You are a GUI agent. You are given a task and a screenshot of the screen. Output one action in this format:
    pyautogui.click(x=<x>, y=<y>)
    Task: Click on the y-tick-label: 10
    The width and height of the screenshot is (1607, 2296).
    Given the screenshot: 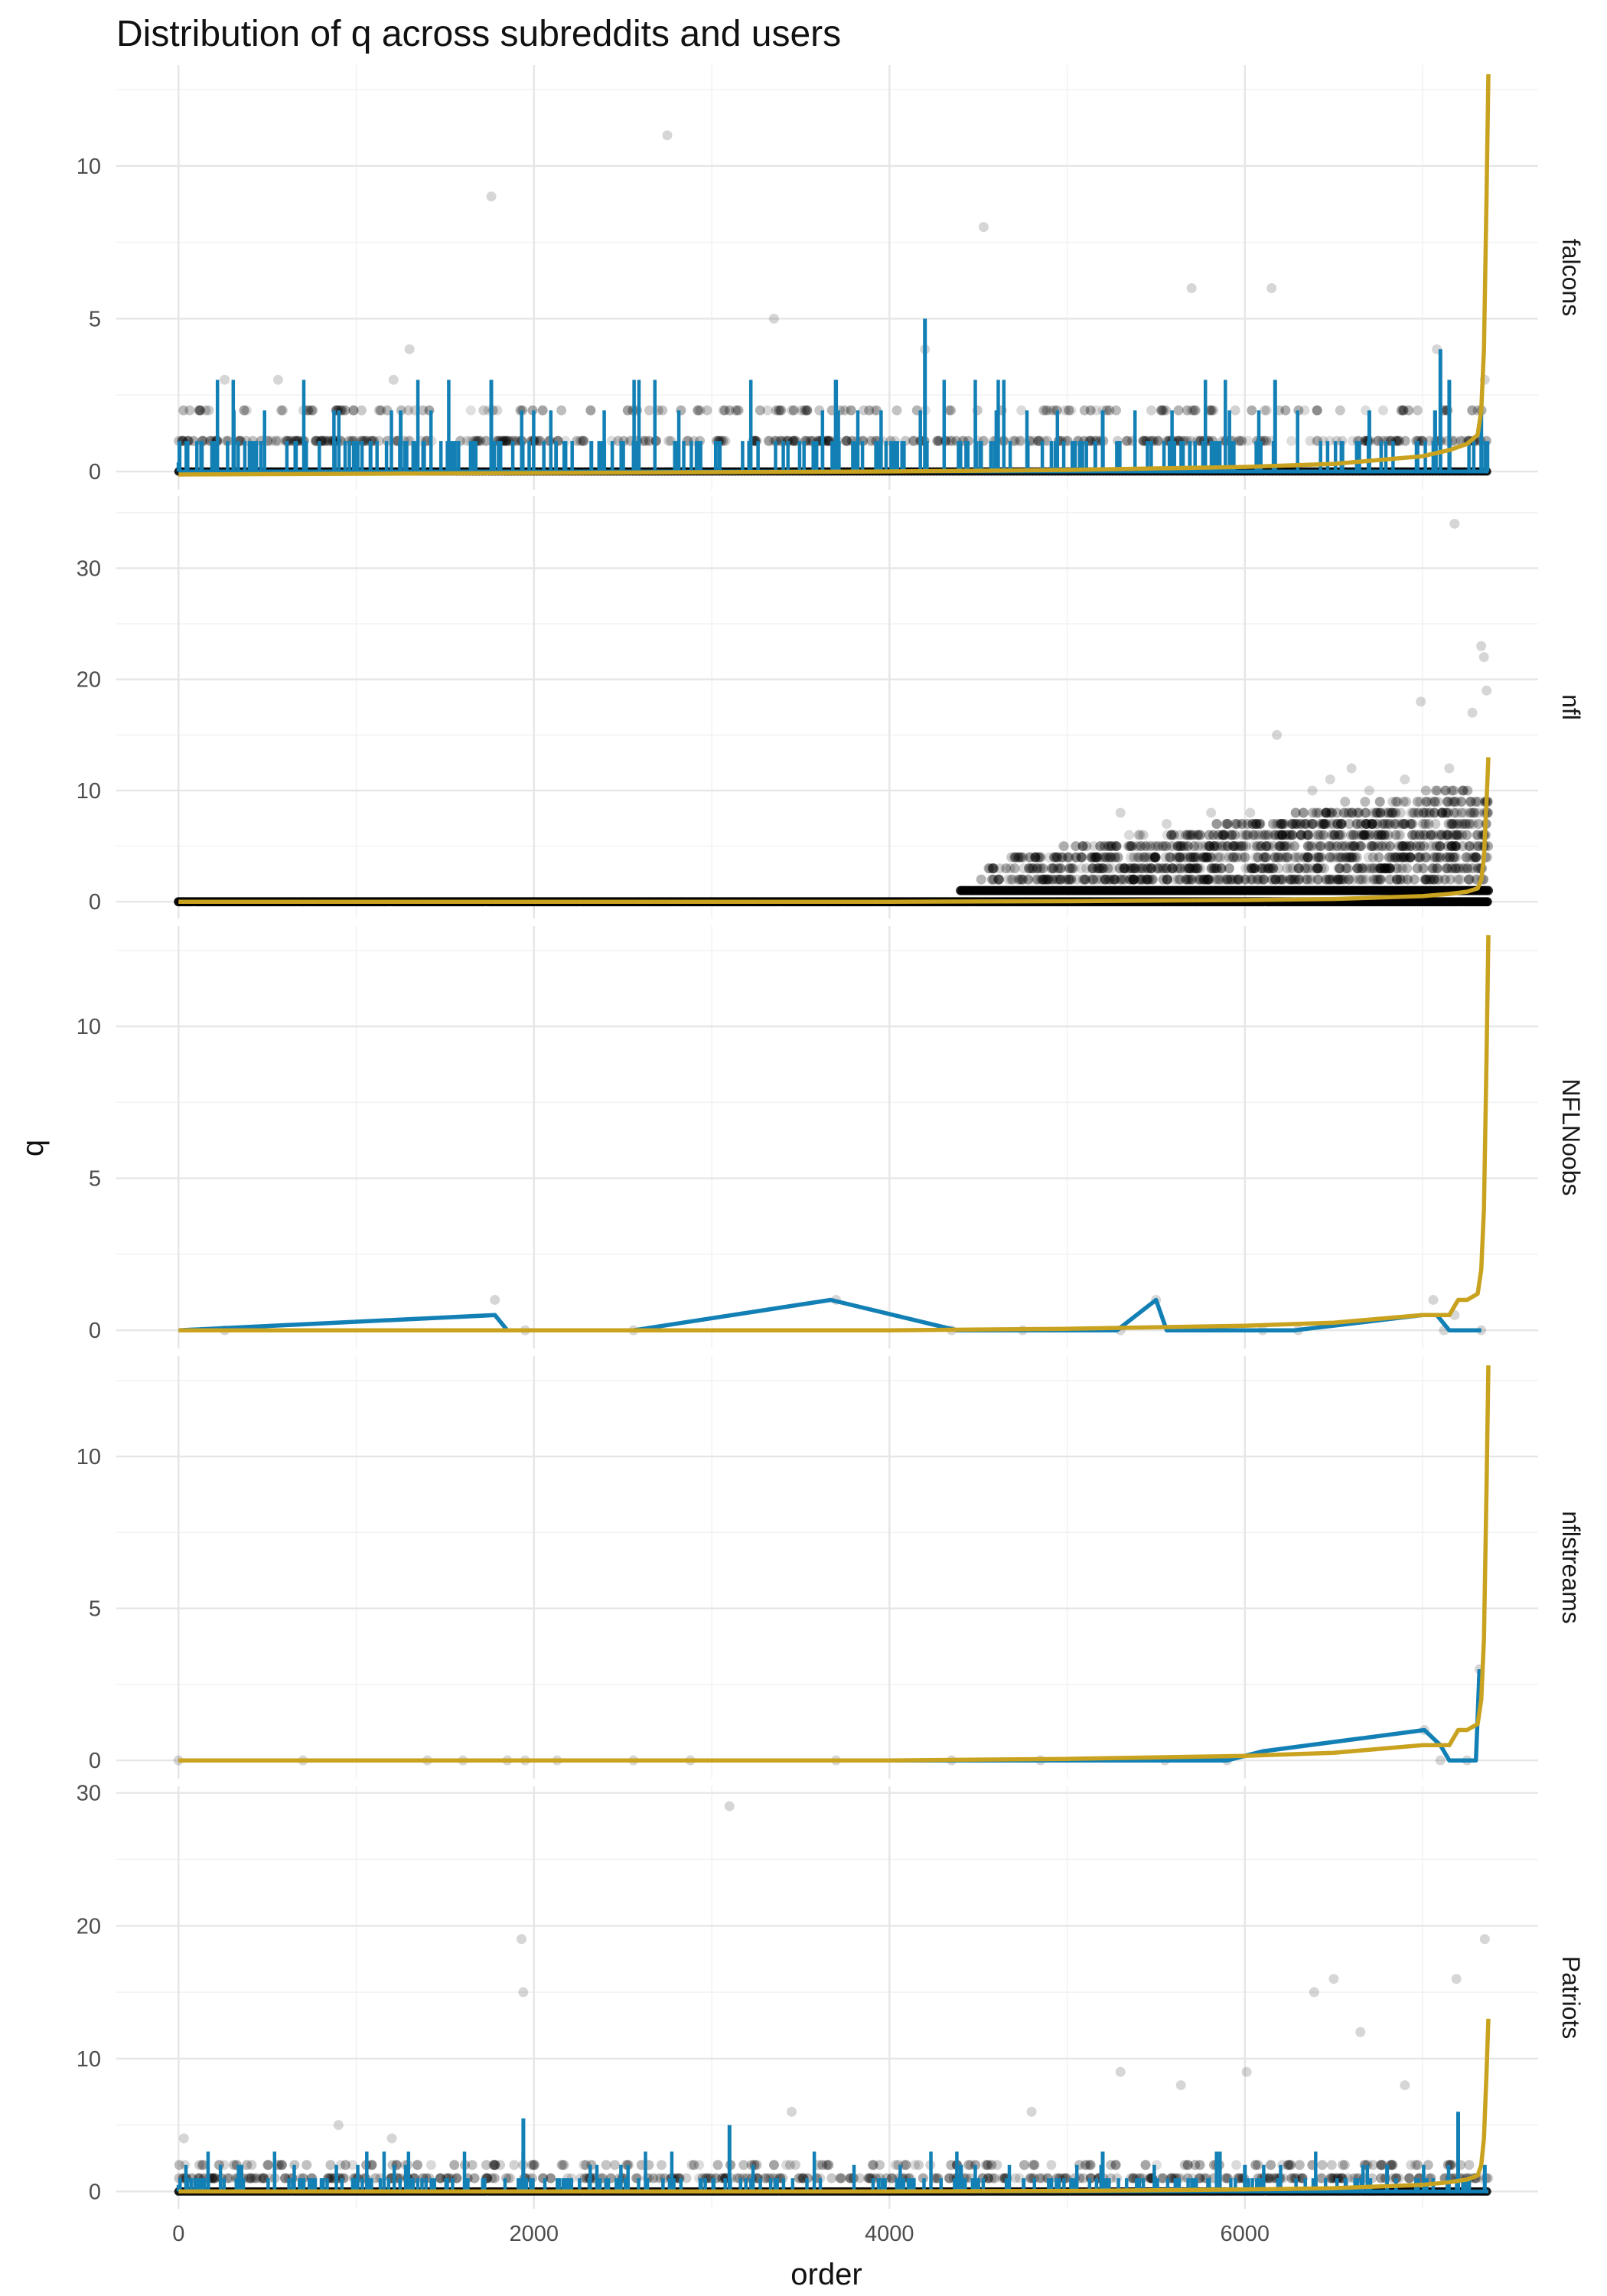 What is the action you would take?
    pyautogui.click(x=89, y=167)
    